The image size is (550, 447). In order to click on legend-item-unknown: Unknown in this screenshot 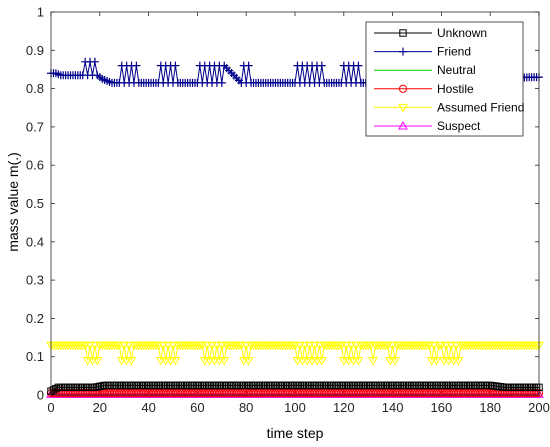, I will do `click(430, 33)`.